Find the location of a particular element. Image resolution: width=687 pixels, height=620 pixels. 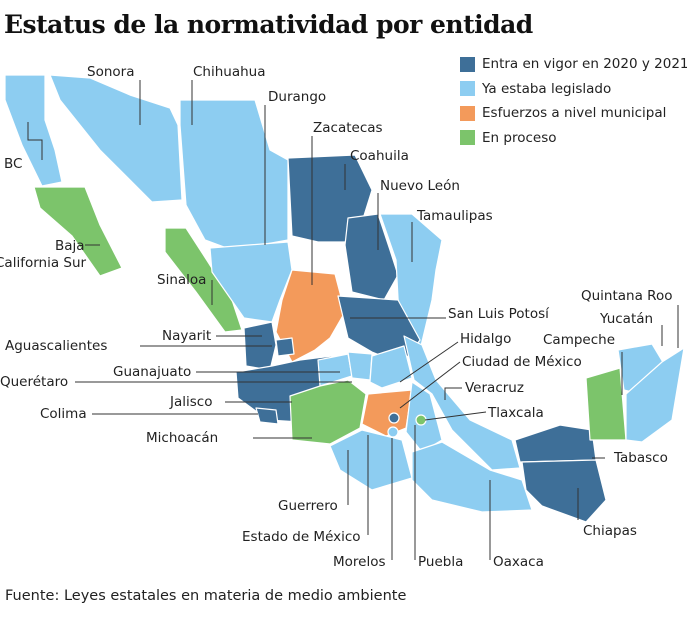

label-campeche: Campeche is located at coordinates (579, 340).